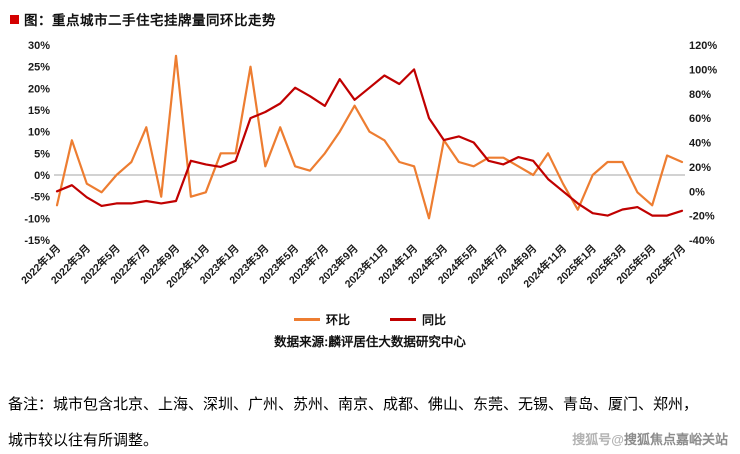  I want to click on legend-label: 环比, so click(337, 320).